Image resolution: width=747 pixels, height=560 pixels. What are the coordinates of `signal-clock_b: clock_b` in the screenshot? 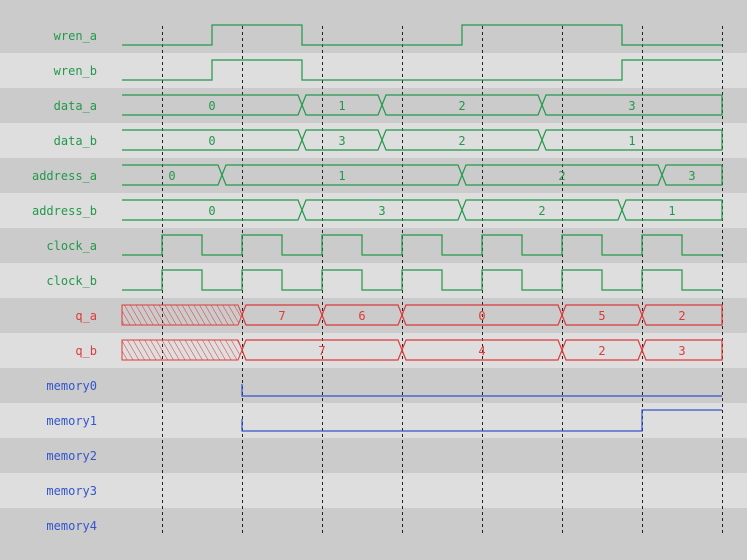 It's located at (384, 280).